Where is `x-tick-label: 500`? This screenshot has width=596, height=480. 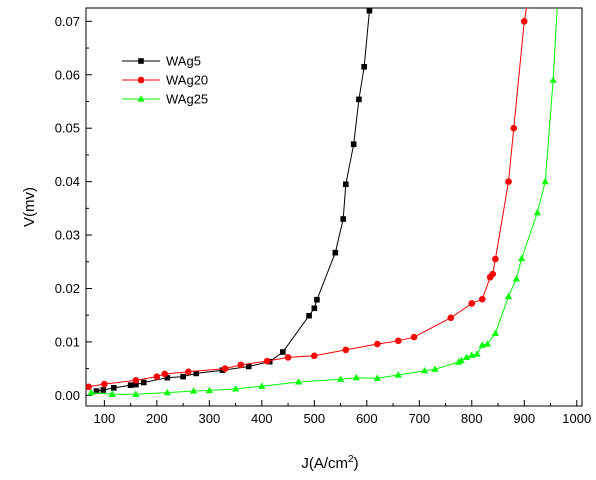
x-tick-label: 500 is located at coordinates (314, 418).